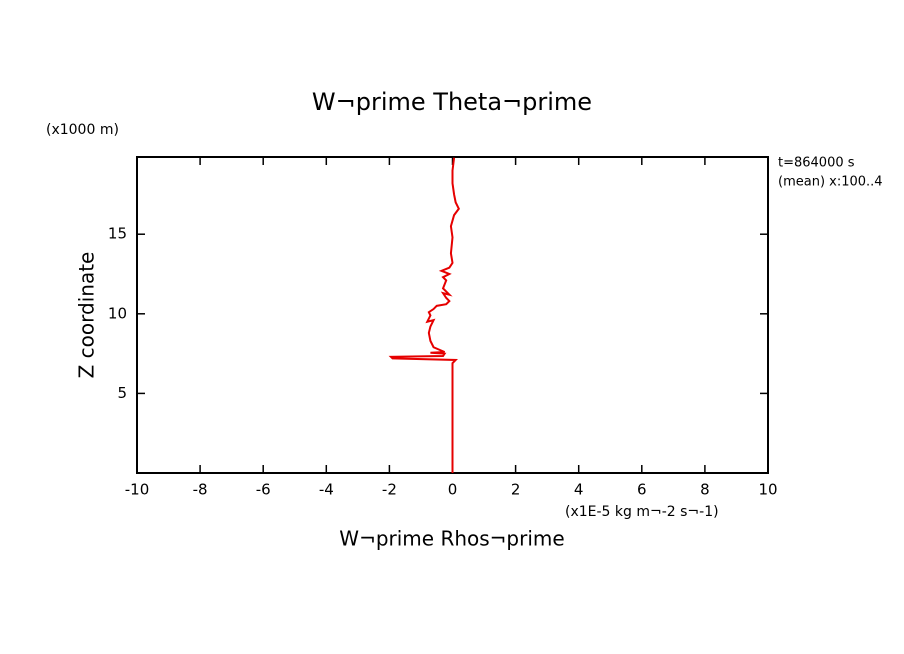 The height and width of the screenshot is (654, 904). Describe the element at coordinates (137, 490) in the screenshot. I see `x-tick-label: -10` at that location.